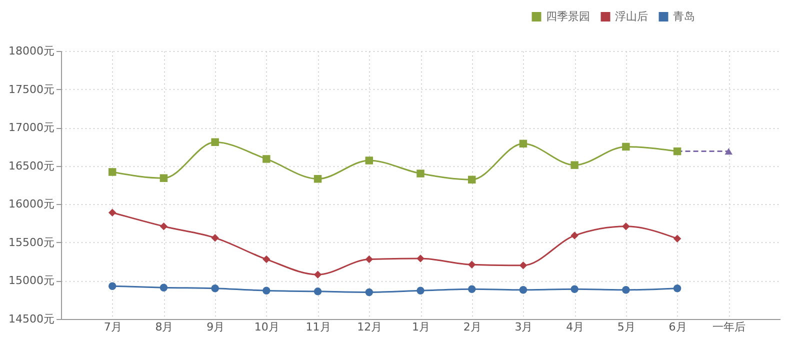 The height and width of the screenshot is (347, 810). Describe the element at coordinates (31, 319) in the screenshot. I see `y-tick-label: 14500元` at that location.